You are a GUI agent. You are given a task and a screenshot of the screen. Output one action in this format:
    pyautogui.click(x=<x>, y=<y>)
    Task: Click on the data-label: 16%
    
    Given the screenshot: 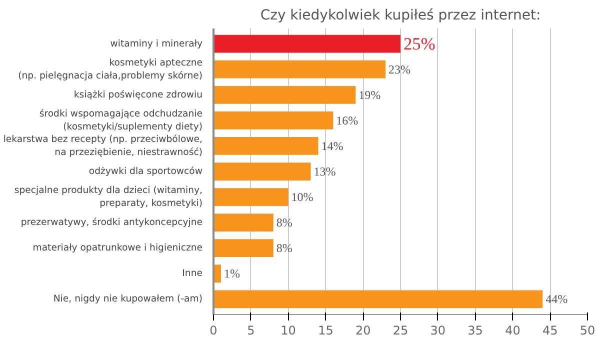 What is the action you would take?
    pyautogui.click(x=347, y=120)
    